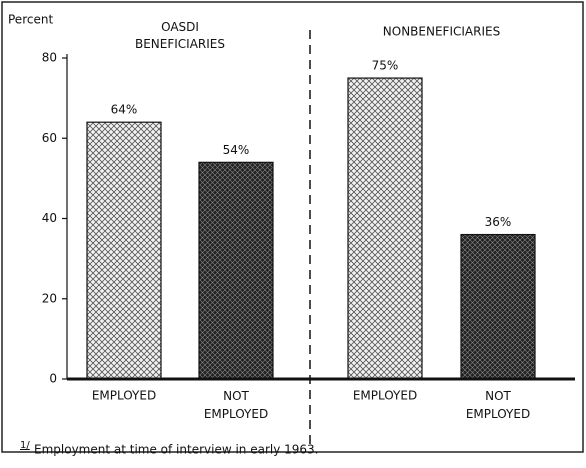 The height and width of the screenshot is (468, 586). I want to click on value-label: 54%, so click(236, 150).